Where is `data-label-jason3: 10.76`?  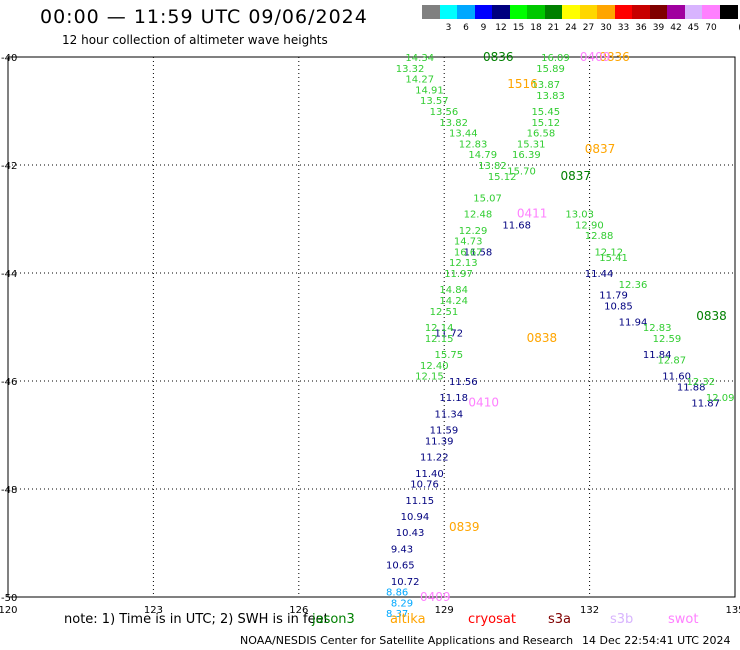 data-label-jason3: 10.76 is located at coordinates (424, 485).